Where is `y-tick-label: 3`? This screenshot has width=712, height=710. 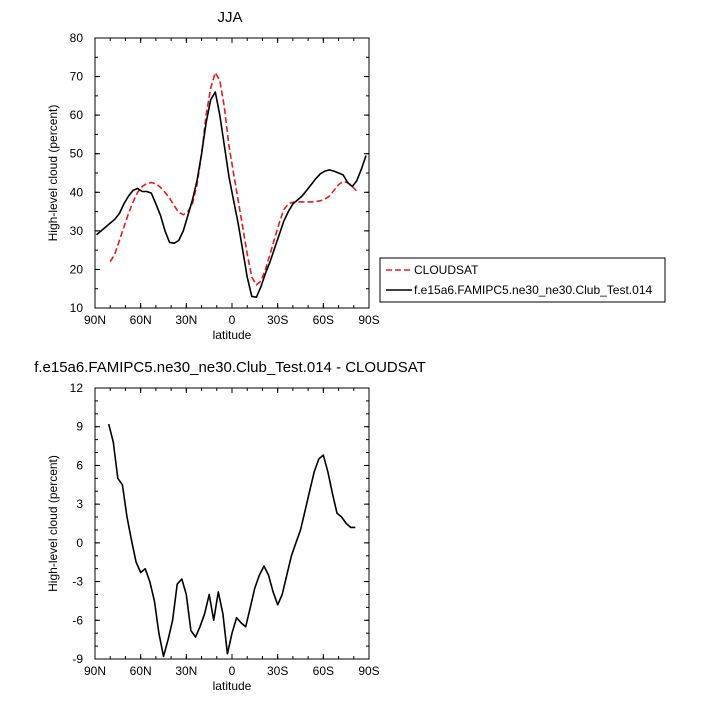
y-tick-label: 3 is located at coordinates (79, 504).